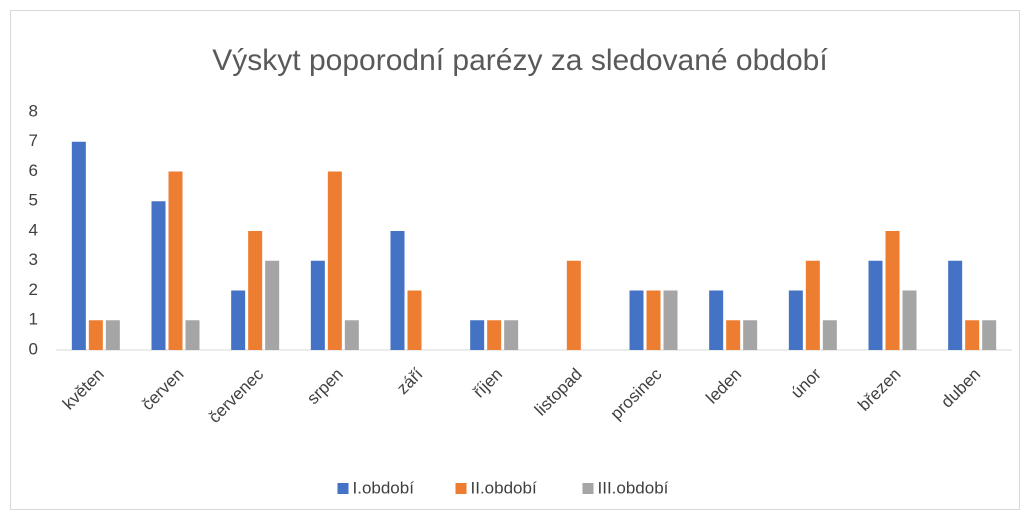 This screenshot has width=1030, height=520. Describe the element at coordinates (33, 229) in the screenshot. I see `y-tick-label: 4` at that location.